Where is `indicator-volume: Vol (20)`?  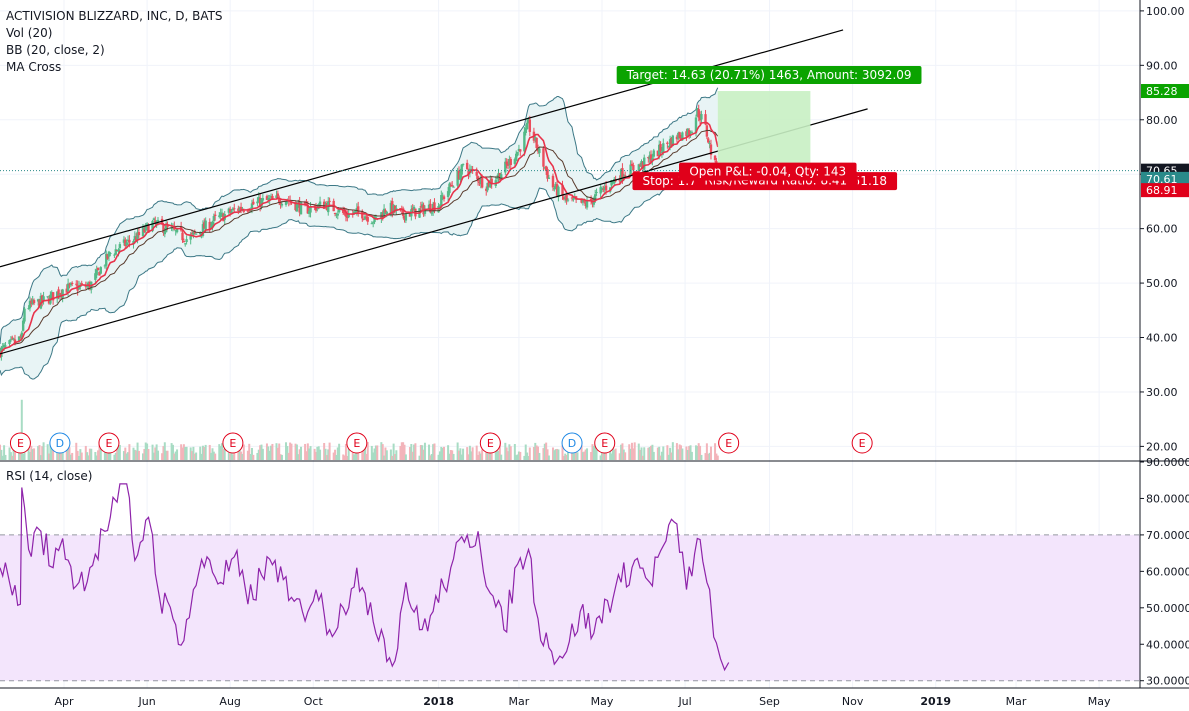
indicator-volume: Vol (20) is located at coordinates (29, 33).